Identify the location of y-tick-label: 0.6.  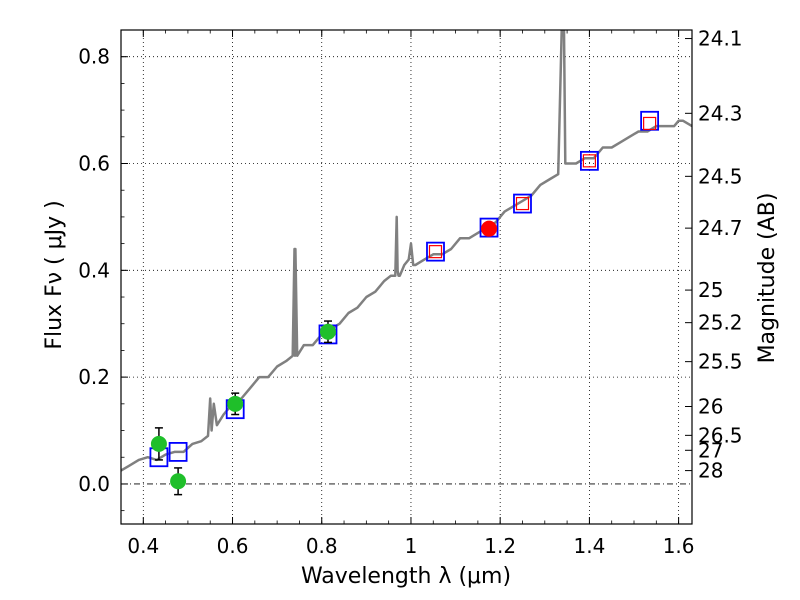
(94, 164).